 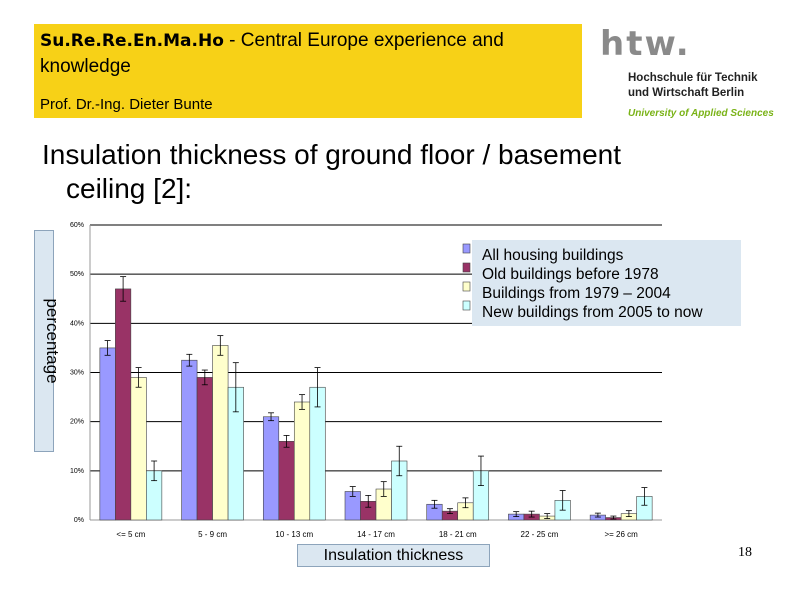 What do you see at coordinates (540, 534) in the screenshot?
I see `x-tick-label: 22 - 25 cm` at bounding box center [540, 534].